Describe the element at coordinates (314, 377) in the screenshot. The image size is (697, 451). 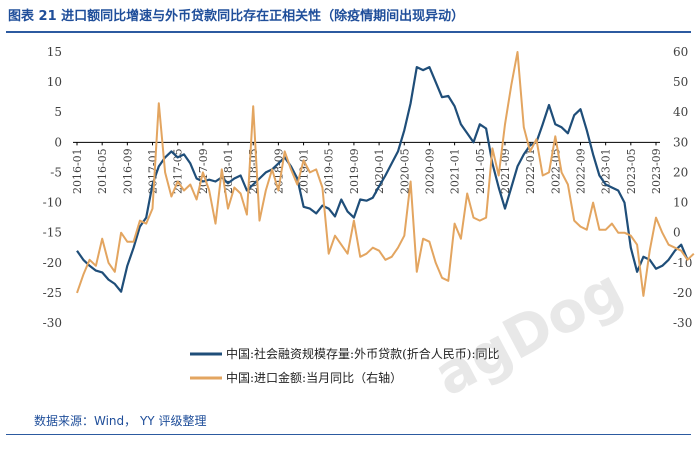
I see `legend-label-imports: 中国:进口金额:当月同比（右轴）` at that location.